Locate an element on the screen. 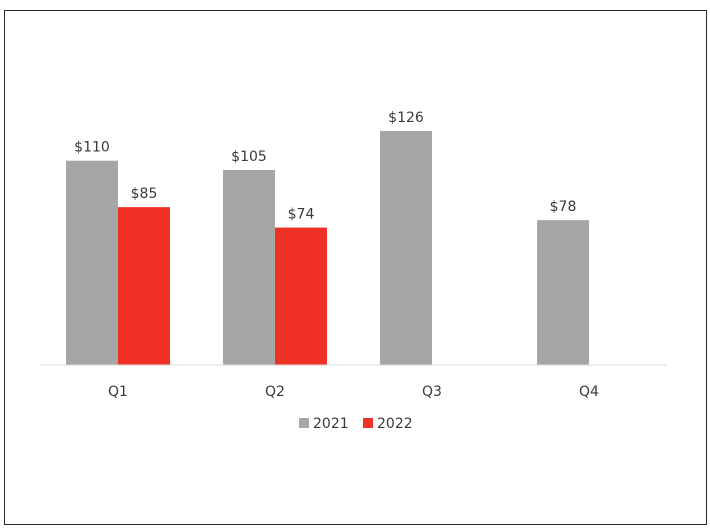 The width and height of the screenshot is (710, 530). bar-2021-q1 is located at coordinates (92, 262).